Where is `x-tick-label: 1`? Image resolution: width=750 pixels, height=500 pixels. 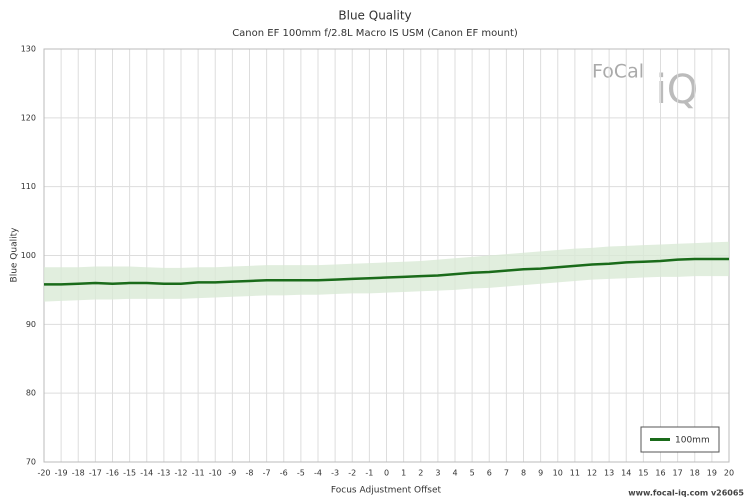 x-tick-label: 1 is located at coordinates (403, 473).